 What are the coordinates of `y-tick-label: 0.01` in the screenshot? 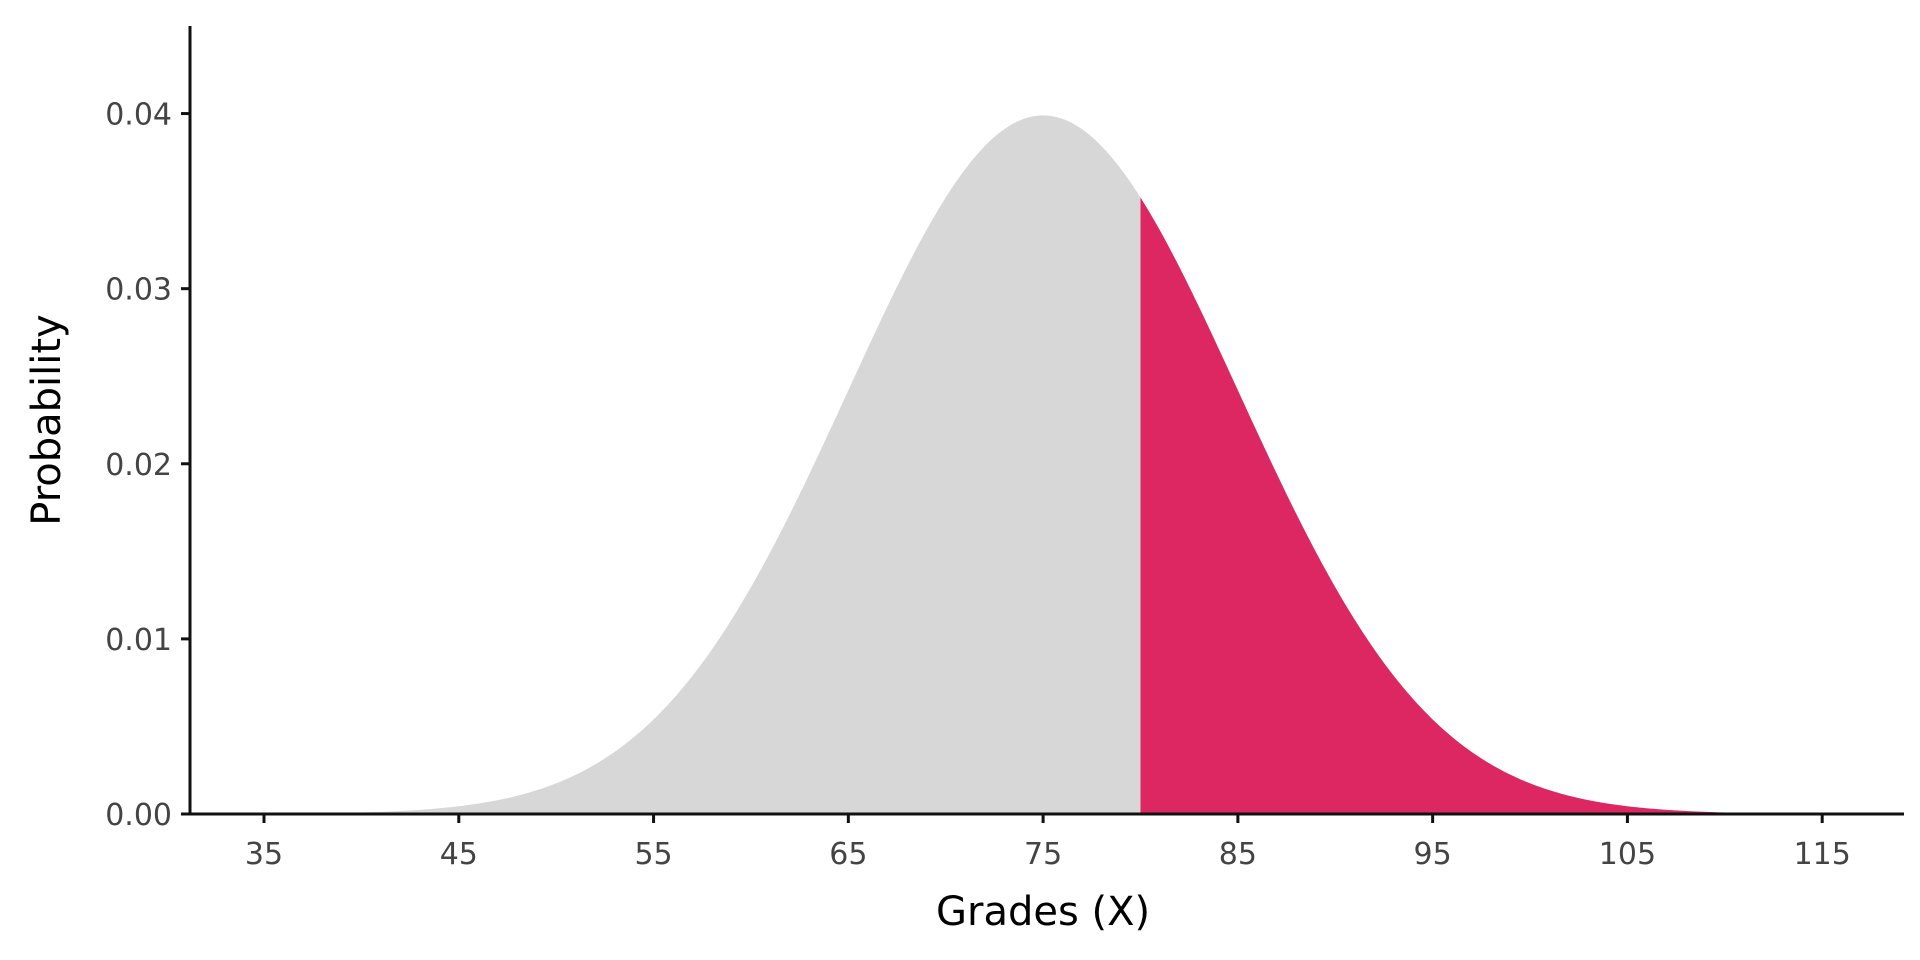 It's located at (138, 640).